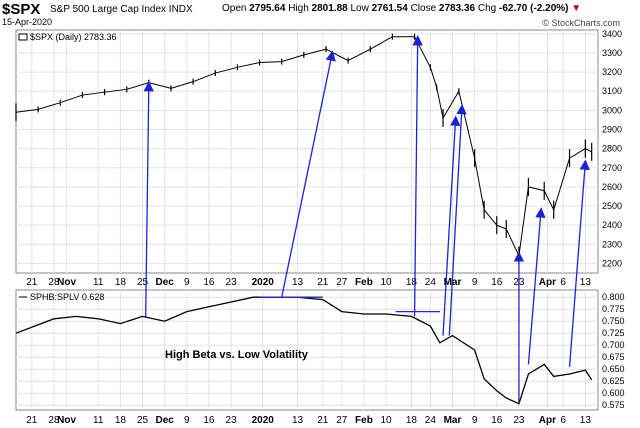 The width and height of the screenshot is (640, 428). I want to click on chg-label: Chg, so click(487, 8).